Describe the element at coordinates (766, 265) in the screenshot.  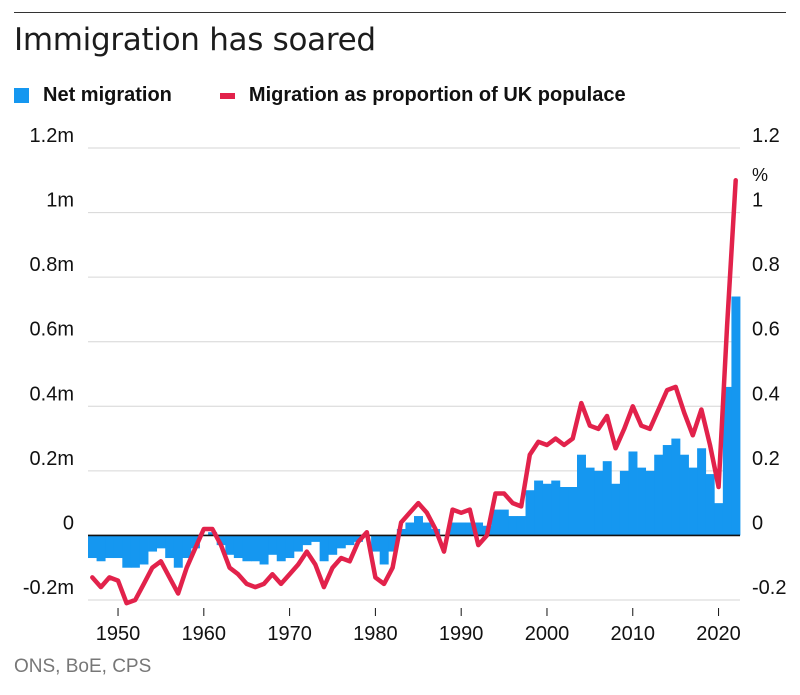
I see `right-axis-tick-label: 0.8` at that location.